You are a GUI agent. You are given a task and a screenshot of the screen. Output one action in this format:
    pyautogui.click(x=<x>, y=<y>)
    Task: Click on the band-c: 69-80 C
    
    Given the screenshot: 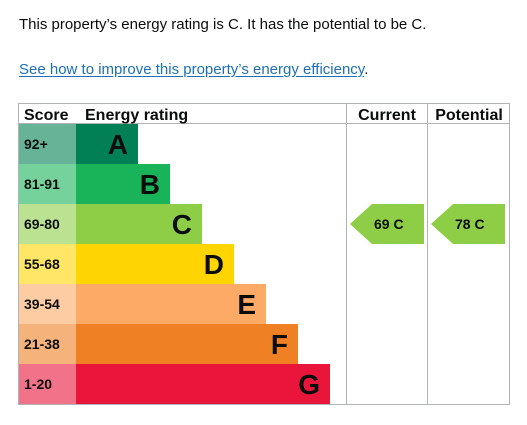 What is the action you would take?
    pyautogui.click(x=110, y=224)
    